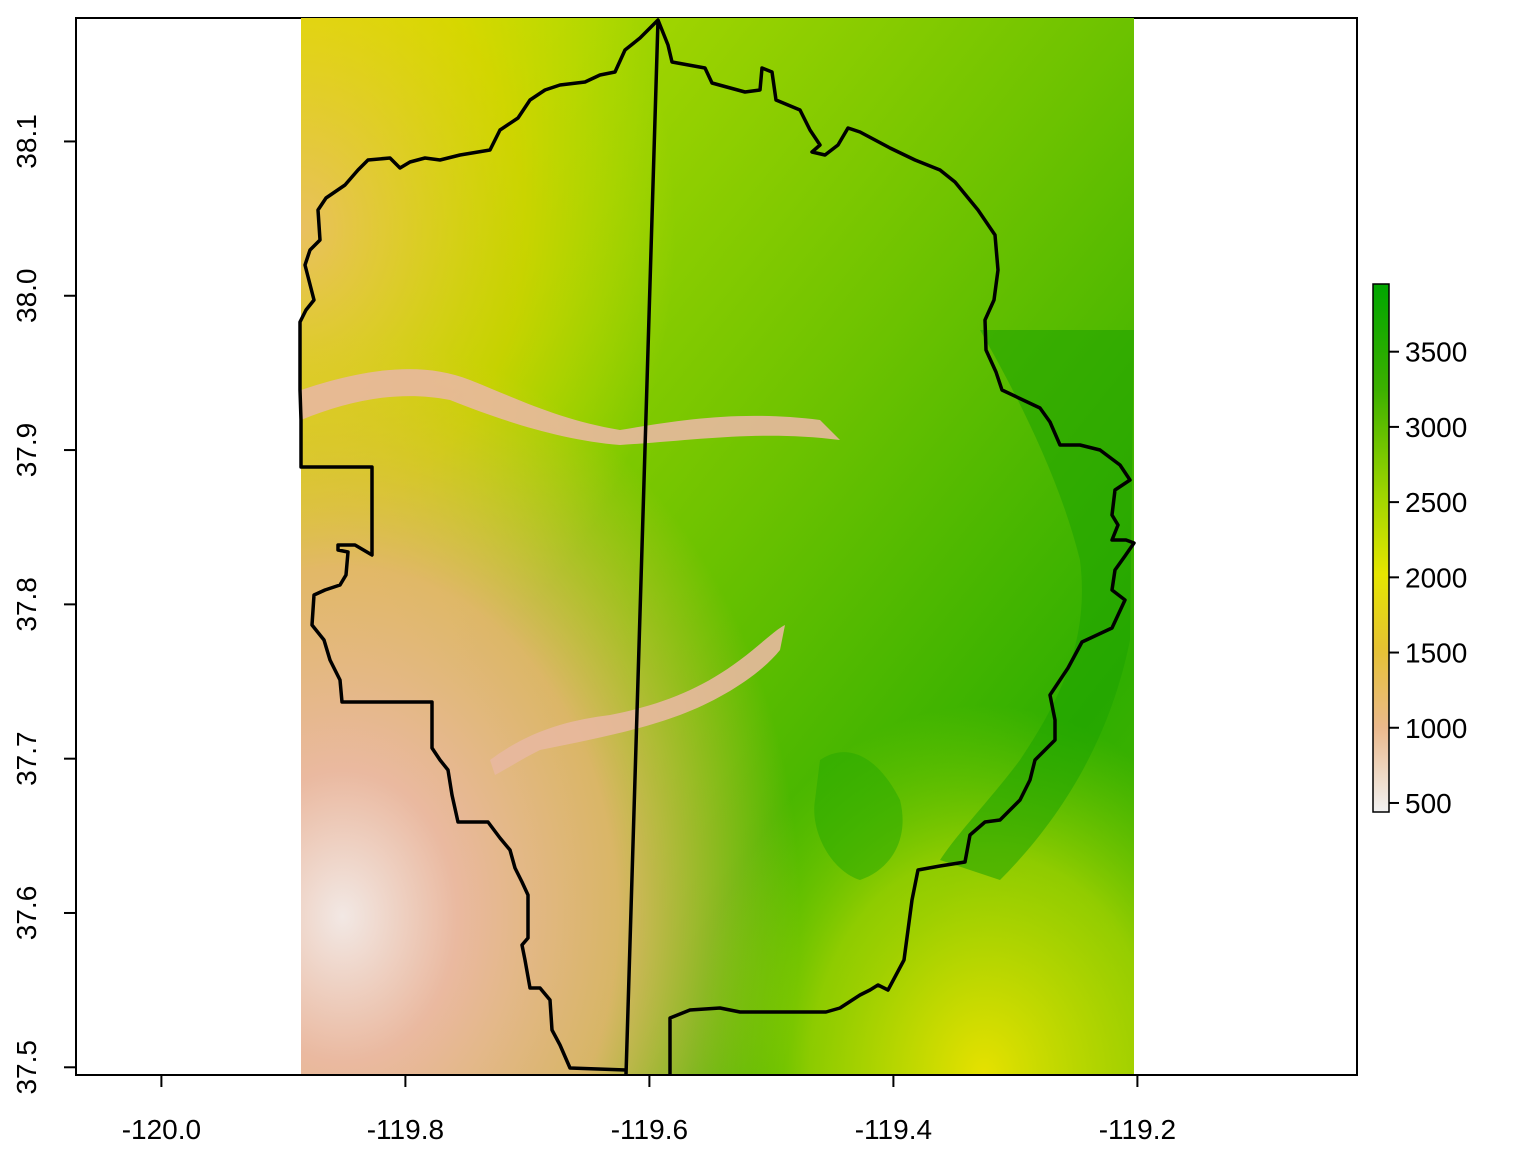 The height and width of the screenshot is (1152, 1536). I want to click on x-axis: -120.0 -119.8 -119.6 -119.4 -119.2, so click(649, 1109).